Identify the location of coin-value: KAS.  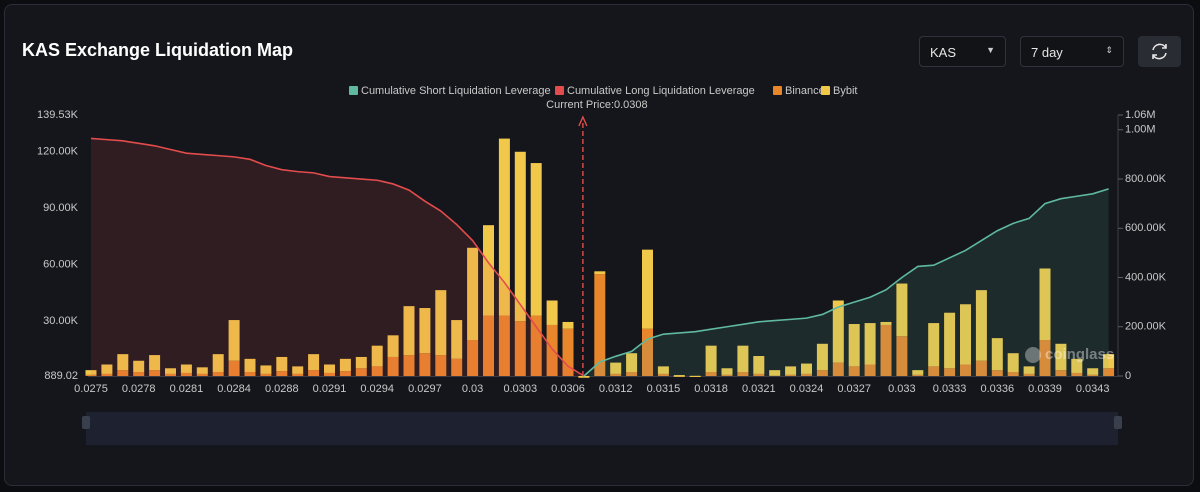
(943, 52).